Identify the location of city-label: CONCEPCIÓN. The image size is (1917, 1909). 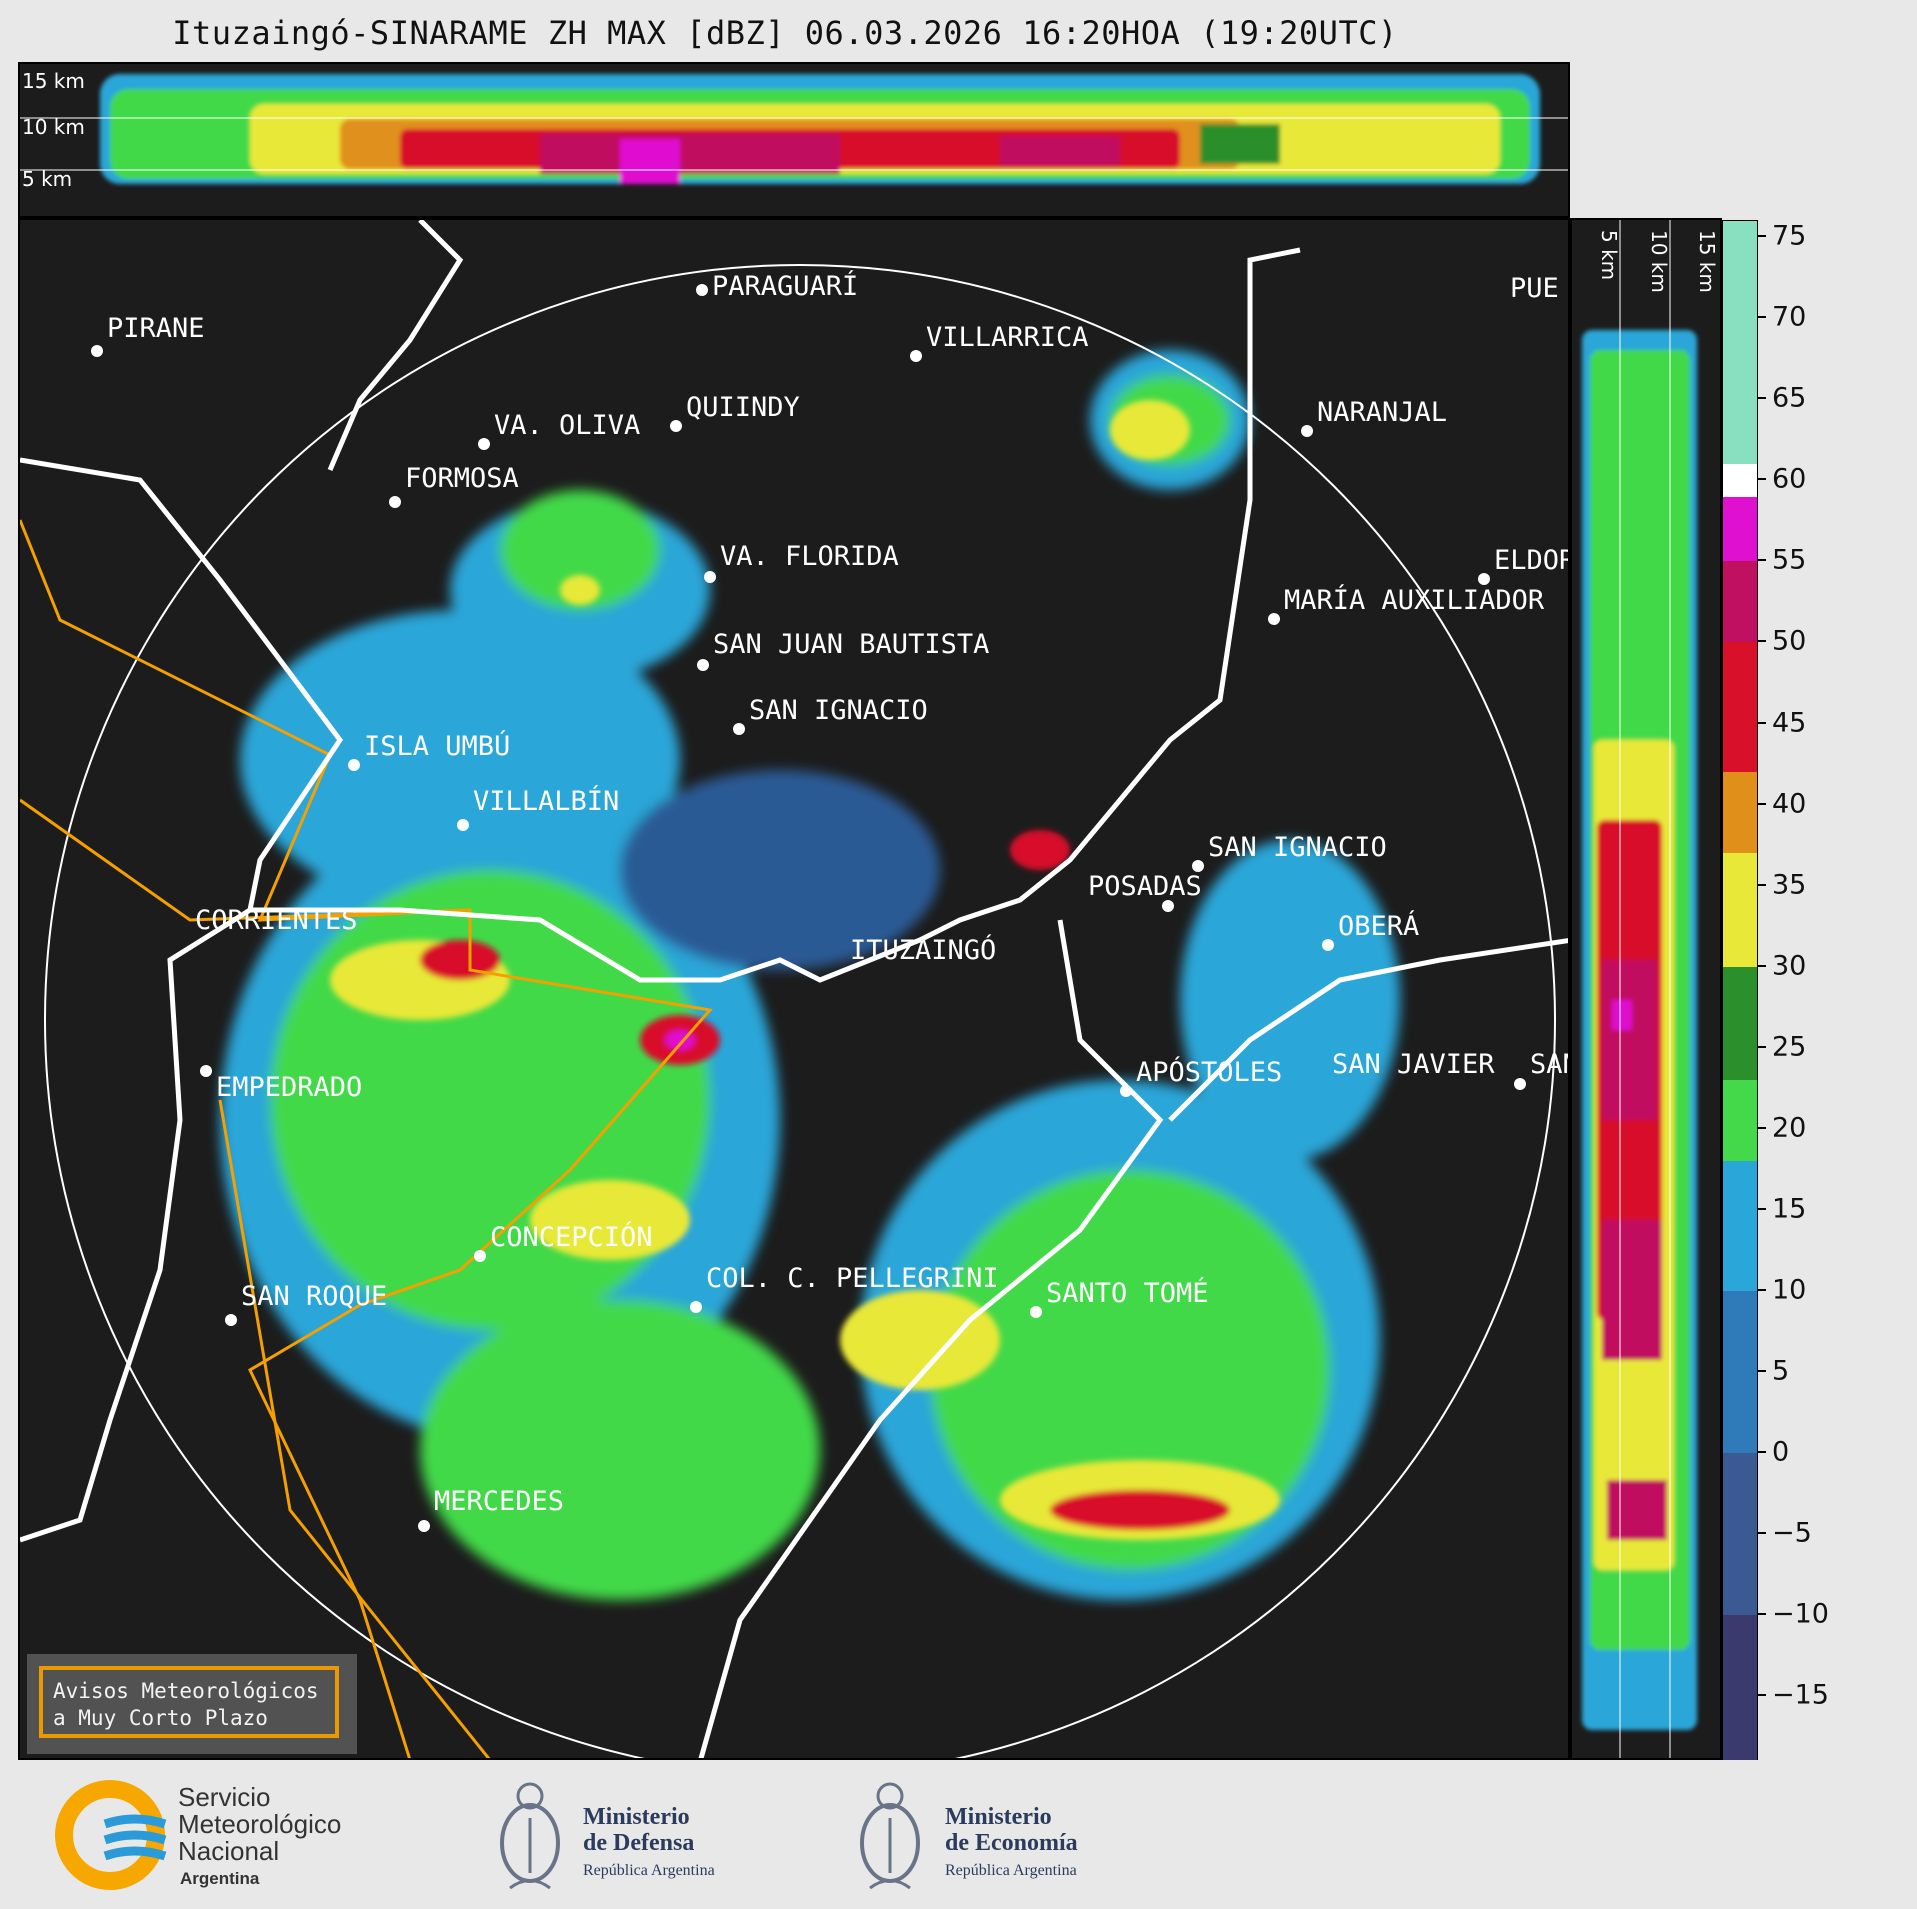
(571, 1237).